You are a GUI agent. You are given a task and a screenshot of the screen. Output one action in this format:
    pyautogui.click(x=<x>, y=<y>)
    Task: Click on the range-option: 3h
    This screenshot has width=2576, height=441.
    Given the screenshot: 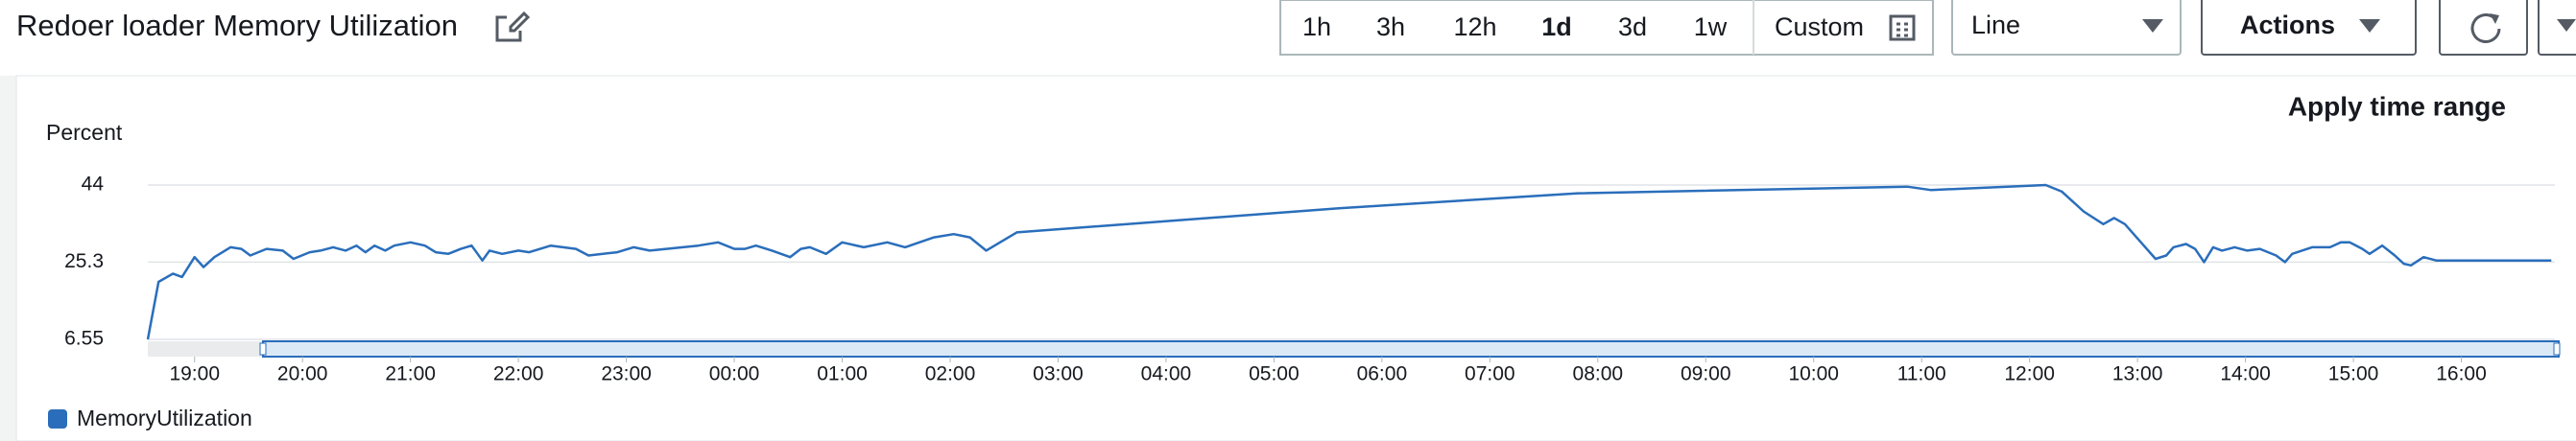 What is the action you would take?
    pyautogui.click(x=1390, y=26)
    